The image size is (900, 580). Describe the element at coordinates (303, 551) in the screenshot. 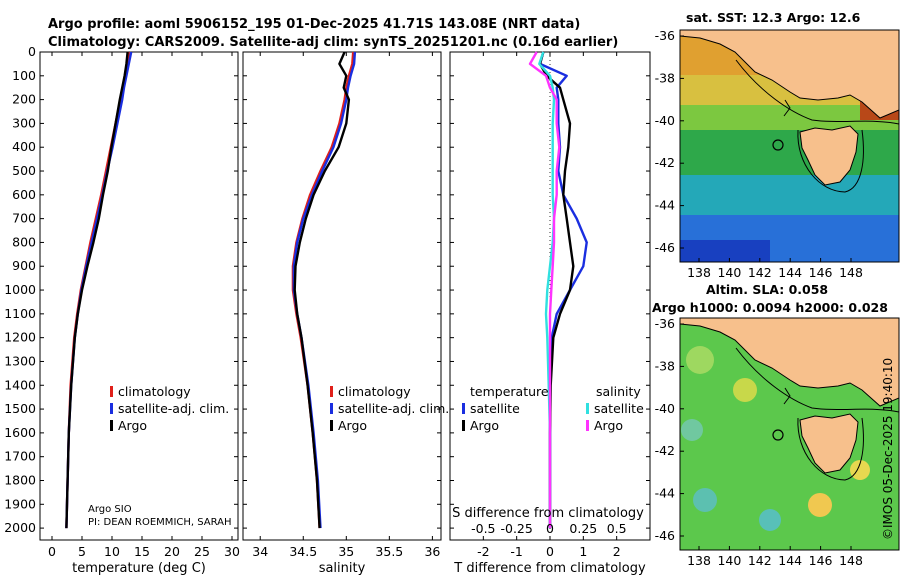

I see `x-tick-label: 34.5` at that location.